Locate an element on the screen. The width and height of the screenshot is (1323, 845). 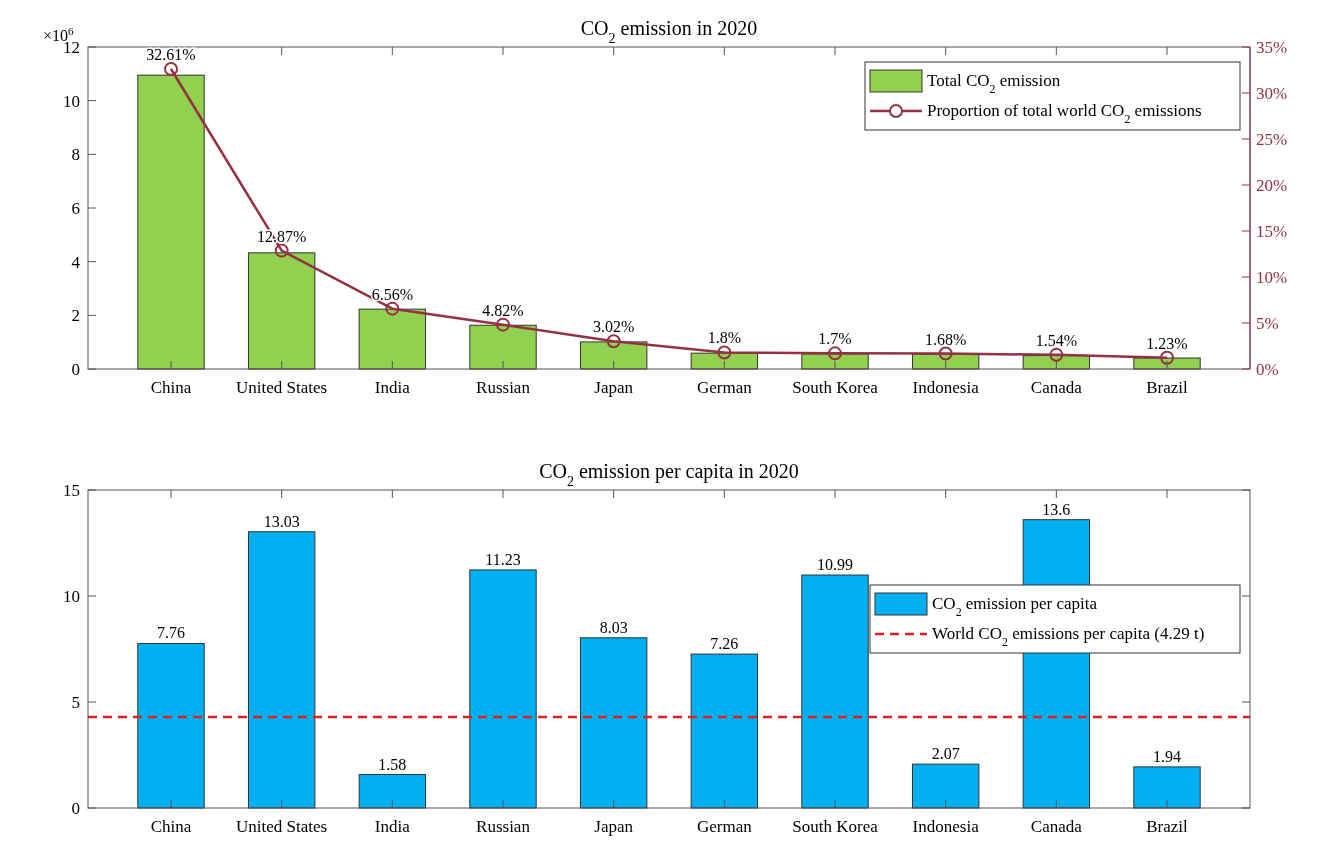
data-label: 11.23 is located at coordinates (503, 559).